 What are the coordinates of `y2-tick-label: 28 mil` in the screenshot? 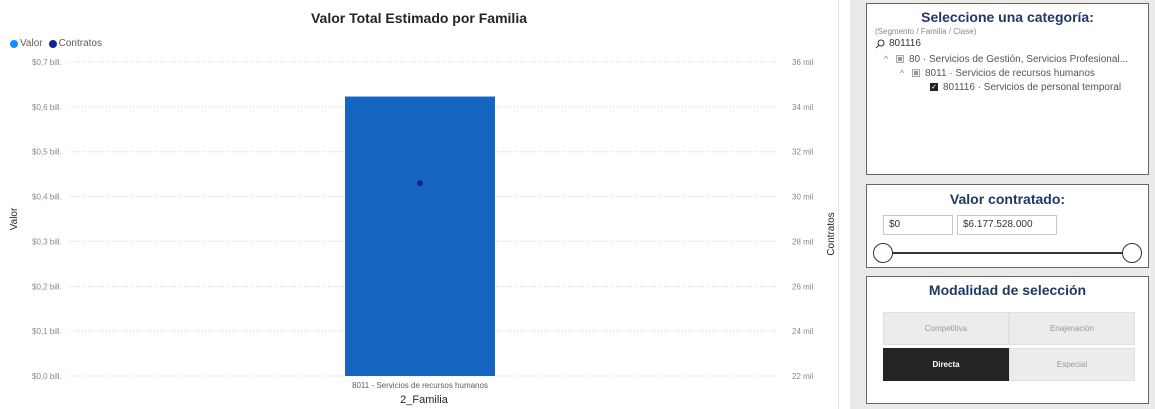 It's located at (803, 241).